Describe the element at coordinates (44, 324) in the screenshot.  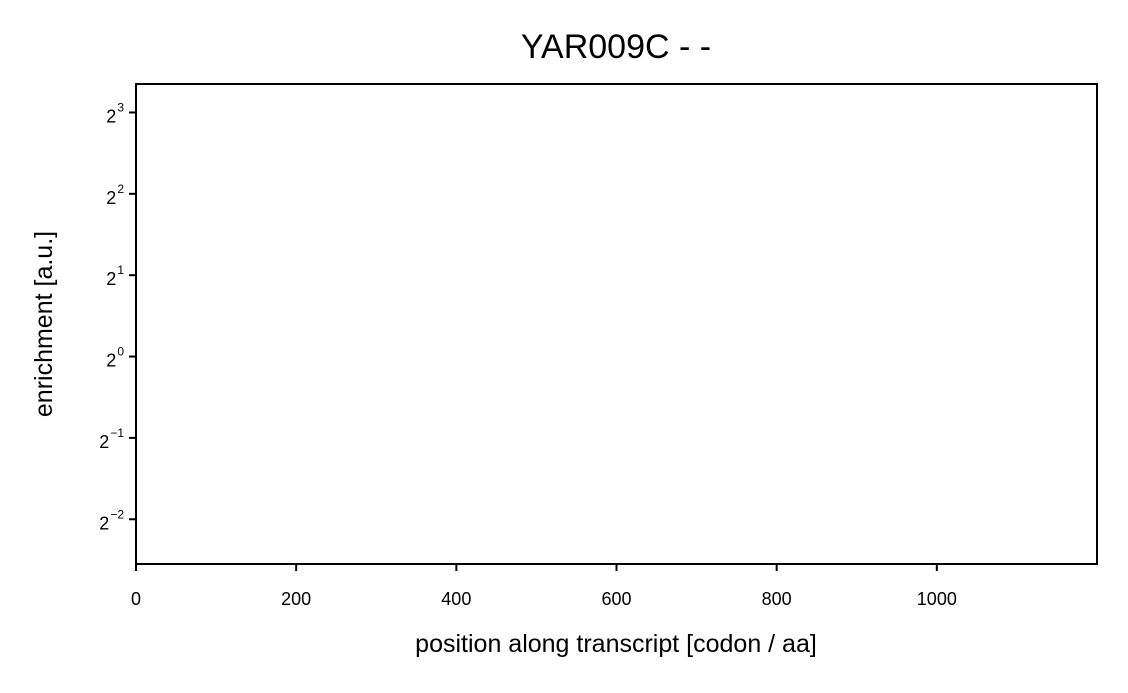
I see `y-axis-label: enrichment [a.u.]` at that location.